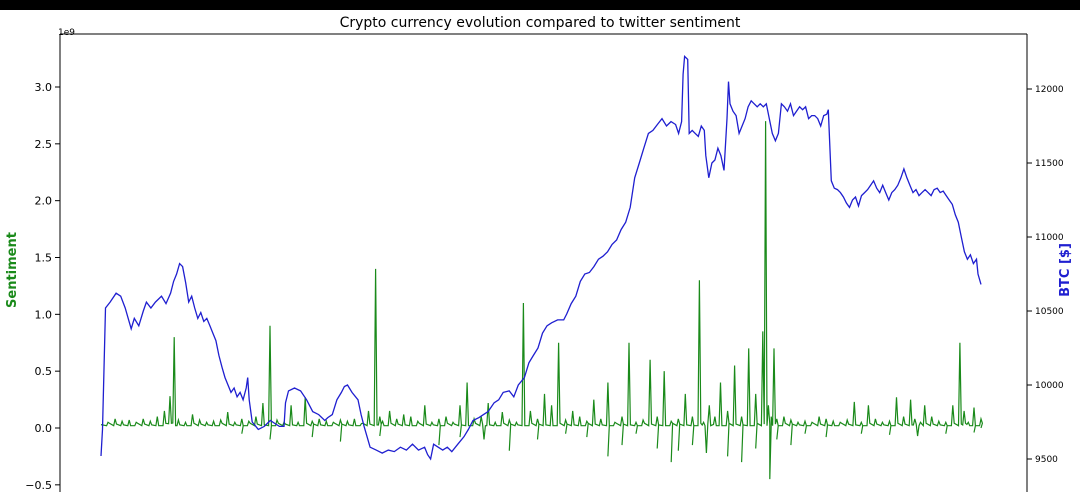 This screenshot has height=492, width=1080. What do you see at coordinates (1049, 312) in the screenshot?
I see `right-axis-tick-label: 10500` at bounding box center [1049, 312].